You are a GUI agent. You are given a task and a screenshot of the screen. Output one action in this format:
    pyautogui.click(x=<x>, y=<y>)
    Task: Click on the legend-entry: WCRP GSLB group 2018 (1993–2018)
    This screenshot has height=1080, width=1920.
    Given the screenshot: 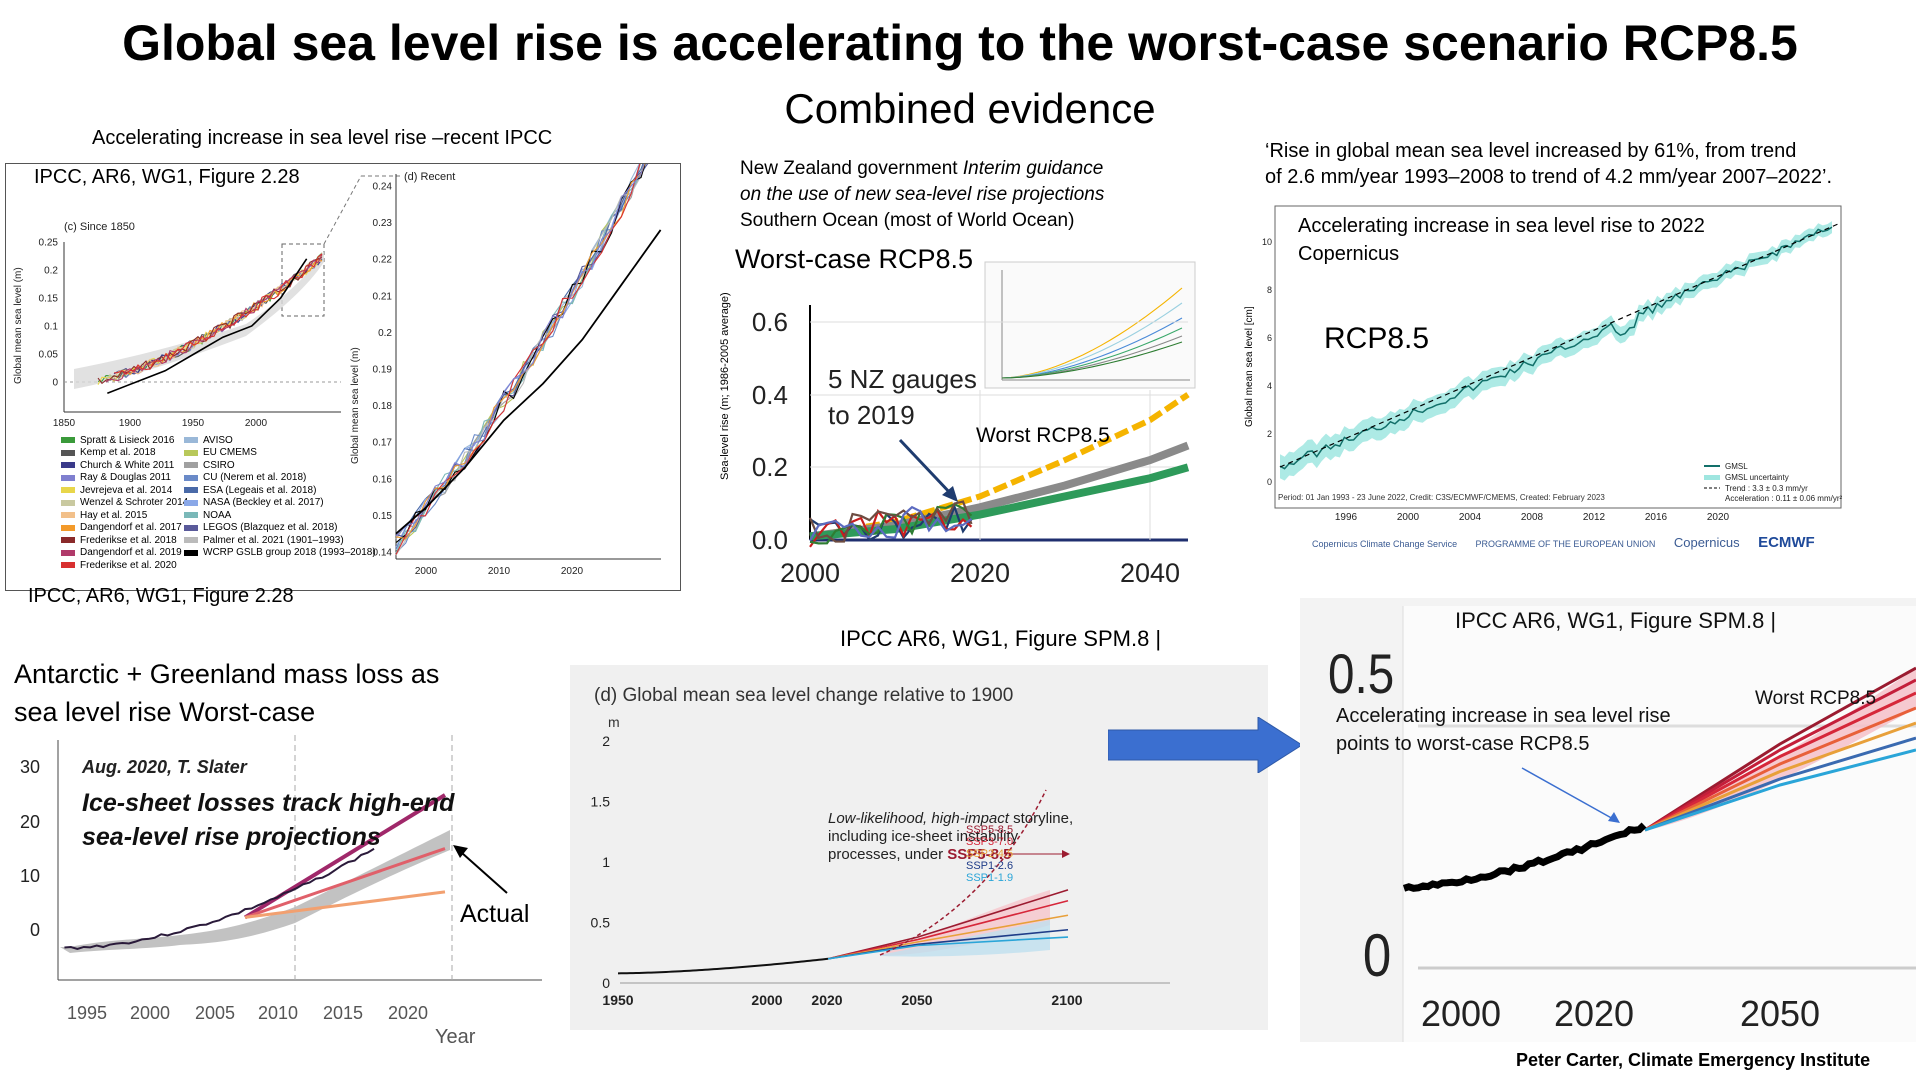 What is the action you would take?
    pyautogui.click(x=280, y=553)
    